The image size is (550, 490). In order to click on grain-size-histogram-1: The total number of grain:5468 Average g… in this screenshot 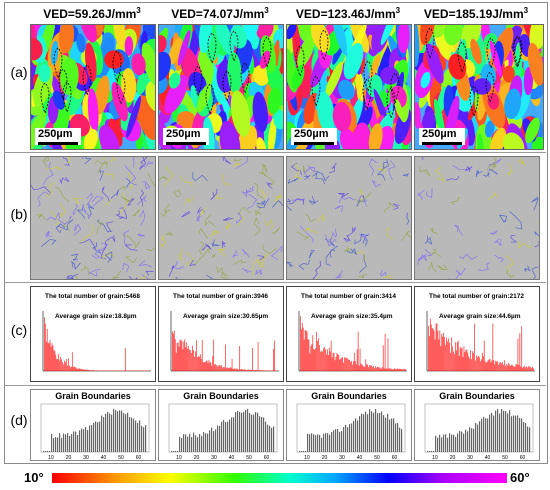, I will do `click(93, 334)`.